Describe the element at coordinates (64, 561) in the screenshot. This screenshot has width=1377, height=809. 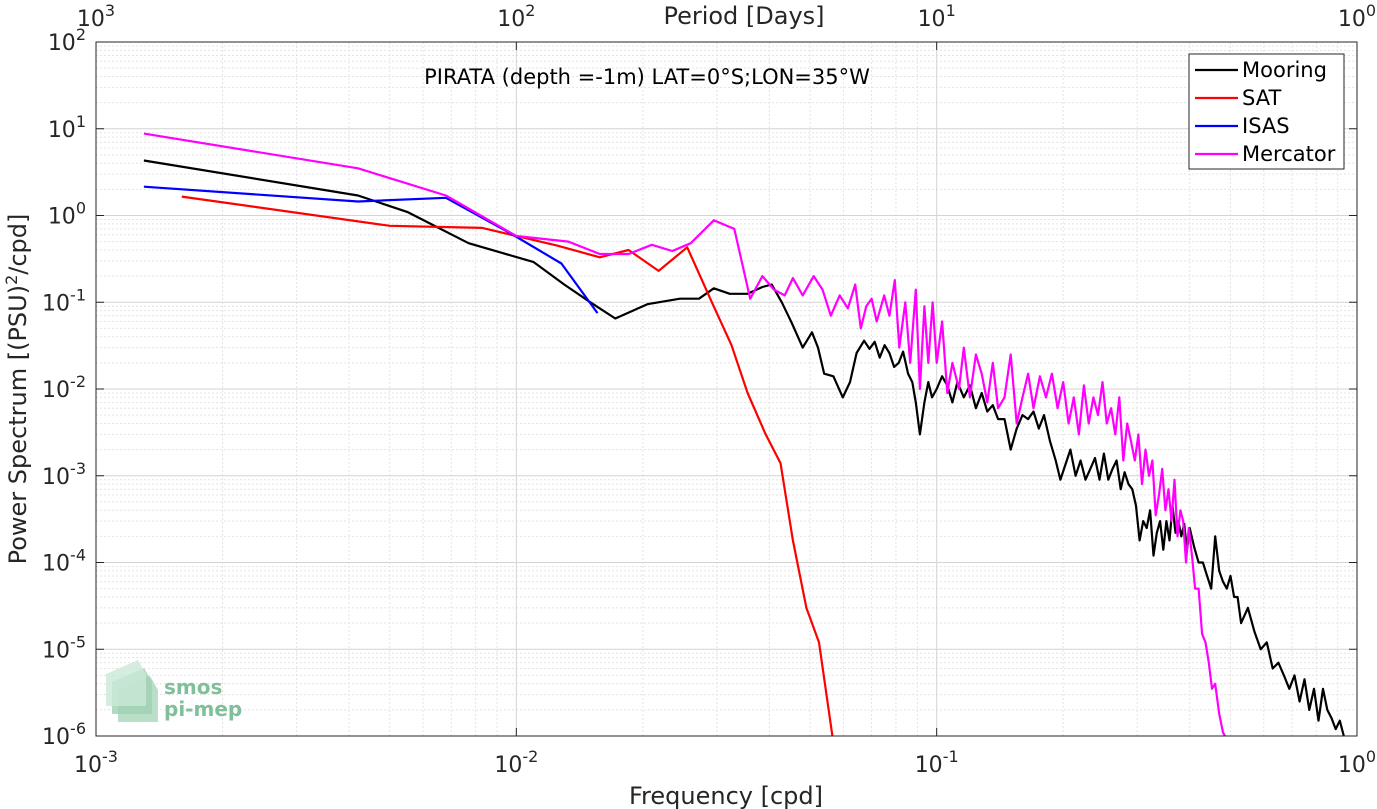
I see `y-tick-label: 10⁻⁴` at that location.